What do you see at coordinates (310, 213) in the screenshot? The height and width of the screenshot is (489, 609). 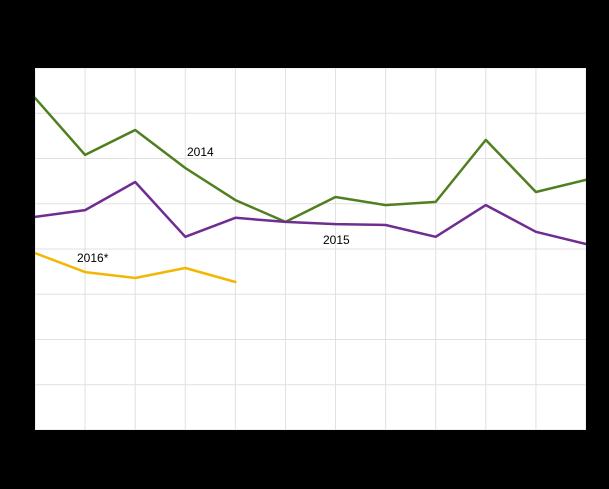 I see `series-line-2015` at bounding box center [310, 213].